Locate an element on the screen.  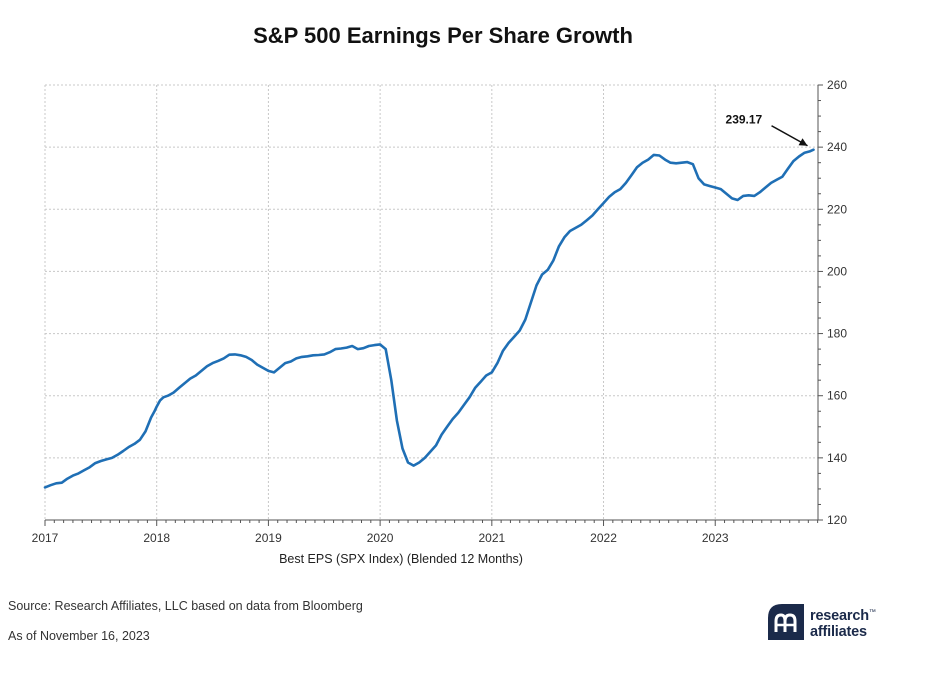
x-tick-label: 2017 is located at coordinates (45, 538).